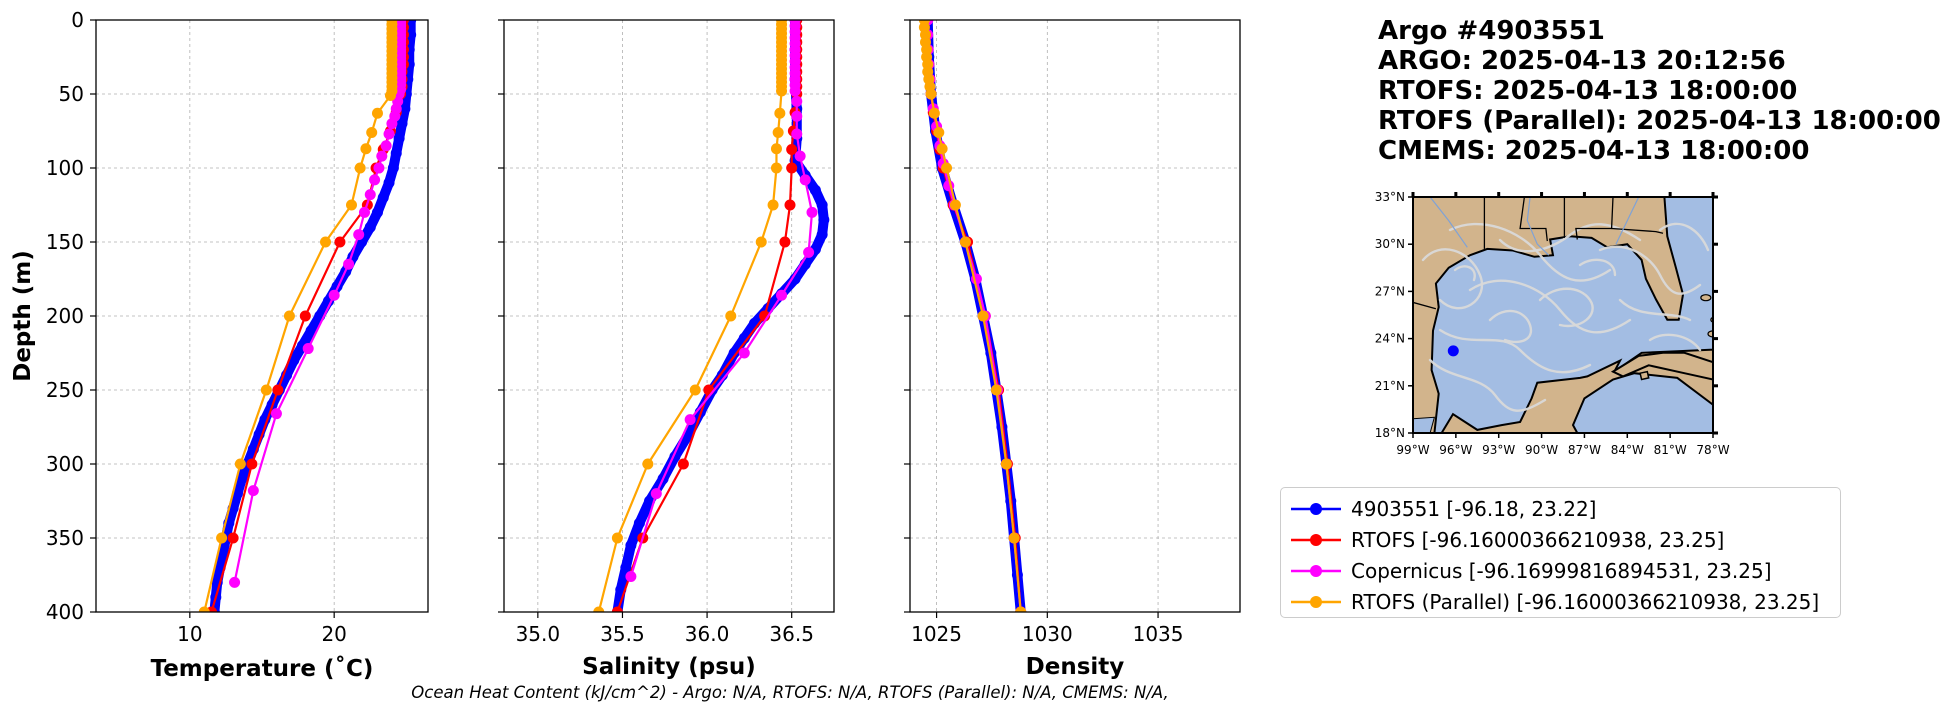  I want to click on map-lon-label: 96°W, so click(1455, 450).